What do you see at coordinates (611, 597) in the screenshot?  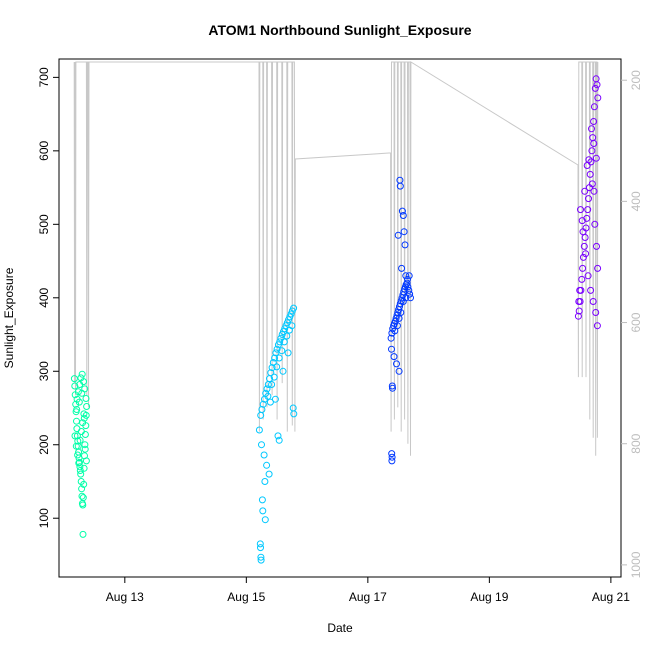 I see `x-tick-label: Aug 21` at bounding box center [611, 597].